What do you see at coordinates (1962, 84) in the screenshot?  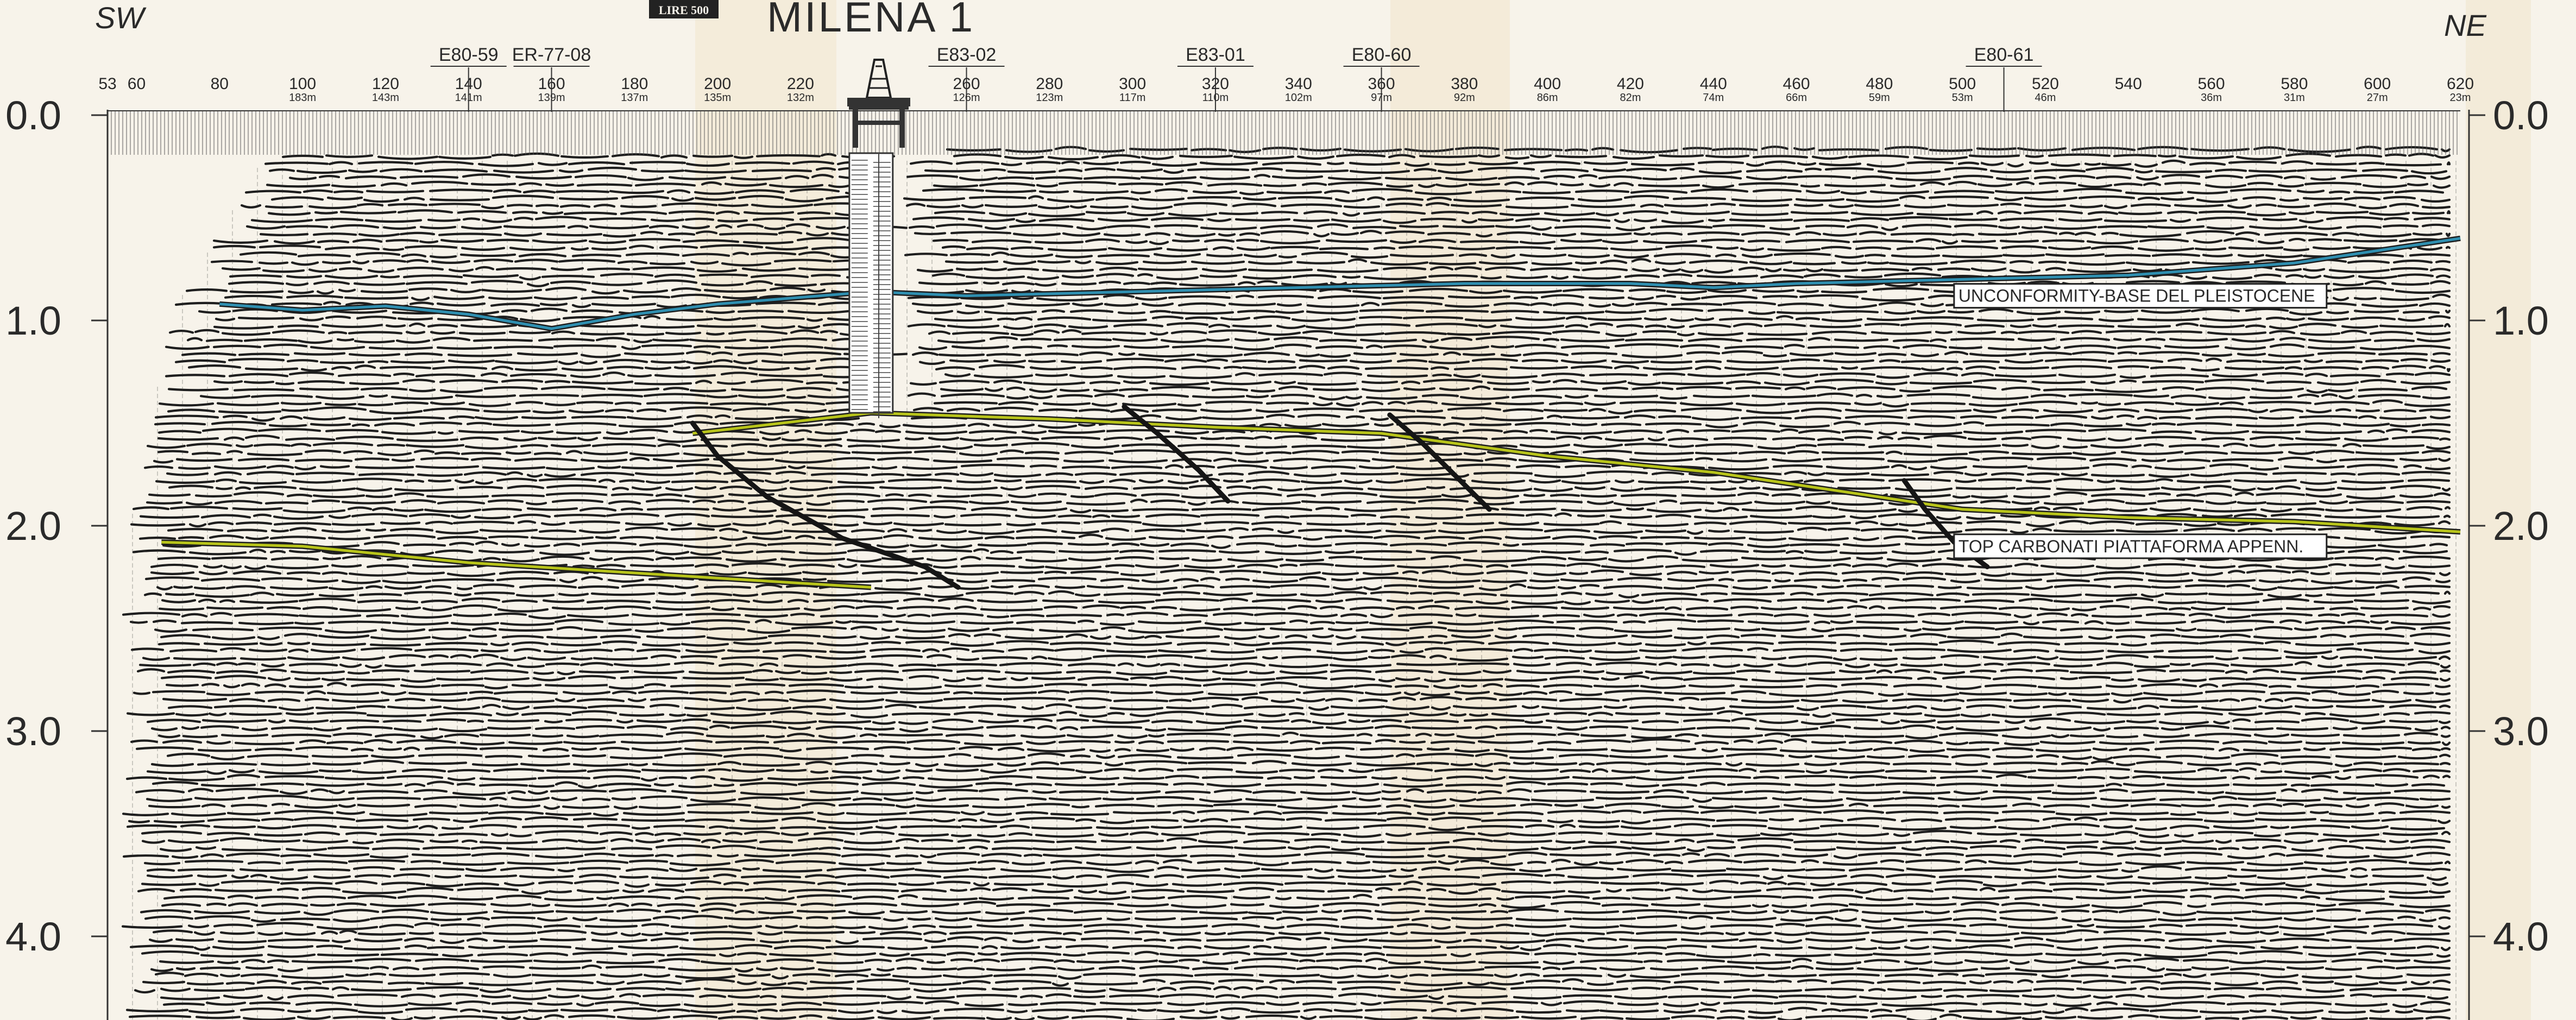 I see `shotpoint-label: 500` at bounding box center [1962, 84].